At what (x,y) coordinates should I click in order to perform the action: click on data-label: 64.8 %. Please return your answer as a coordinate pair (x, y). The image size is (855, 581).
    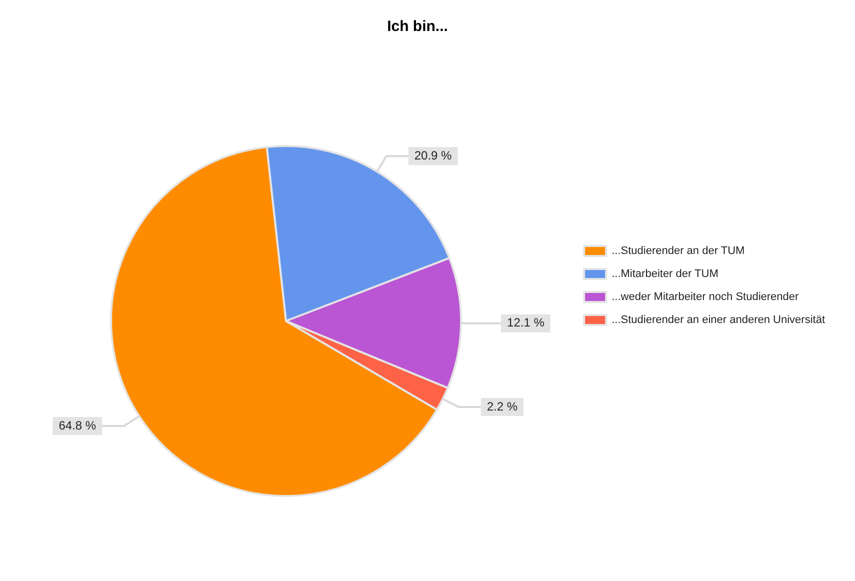
    Looking at the image, I should click on (77, 425).